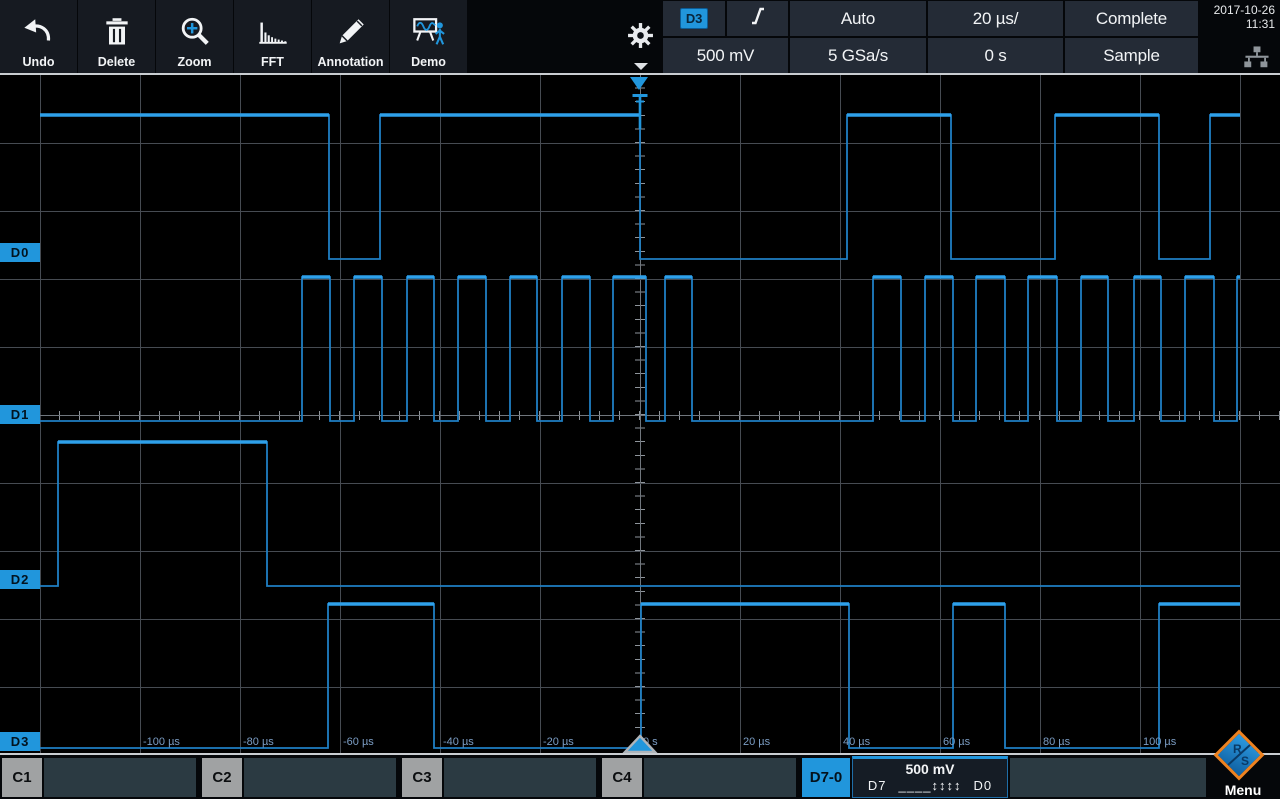 The image size is (1280, 799). I want to click on zoom-button: Zoom, so click(194, 37).